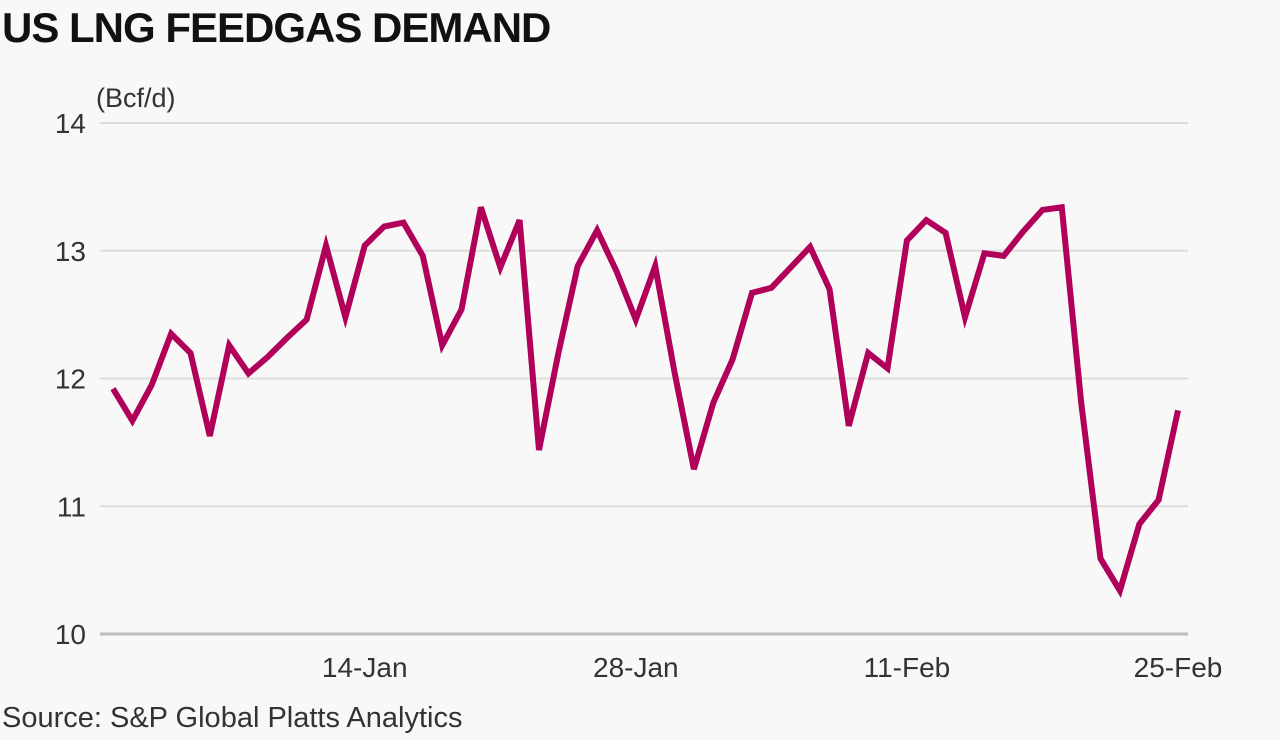 This screenshot has height=740, width=1280. What do you see at coordinates (71, 506) in the screenshot?
I see `y-tick-label: 11` at bounding box center [71, 506].